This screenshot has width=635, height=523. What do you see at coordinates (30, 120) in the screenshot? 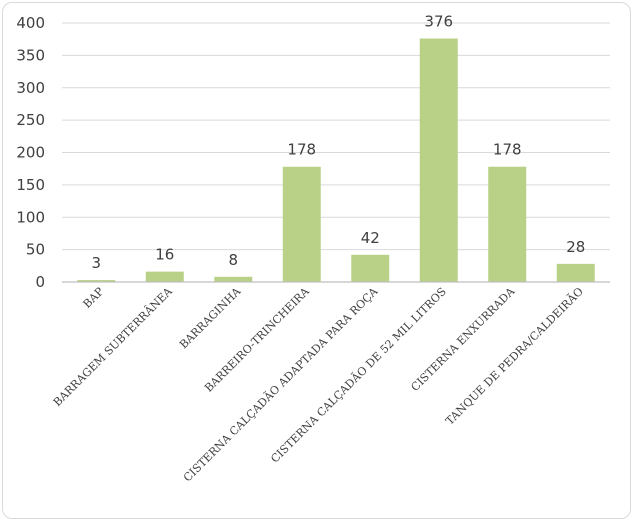
I see `y-tick-label: 250` at bounding box center [30, 120].